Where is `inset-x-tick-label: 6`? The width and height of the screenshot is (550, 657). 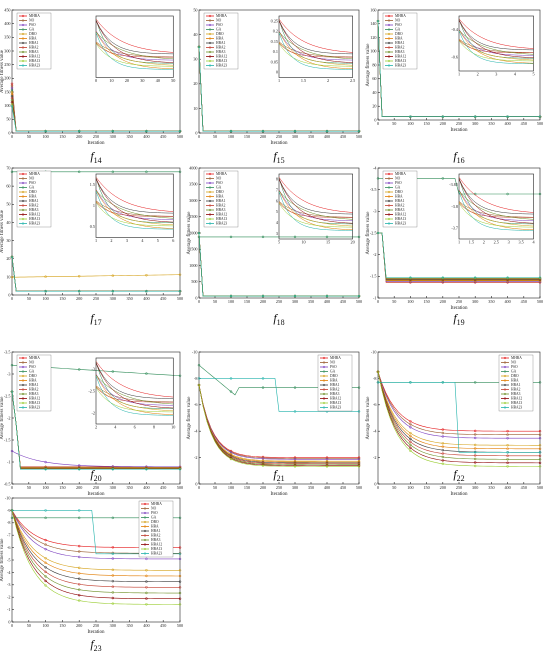 inset-x-tick-label: 6 is located at coordinates (135, 427).